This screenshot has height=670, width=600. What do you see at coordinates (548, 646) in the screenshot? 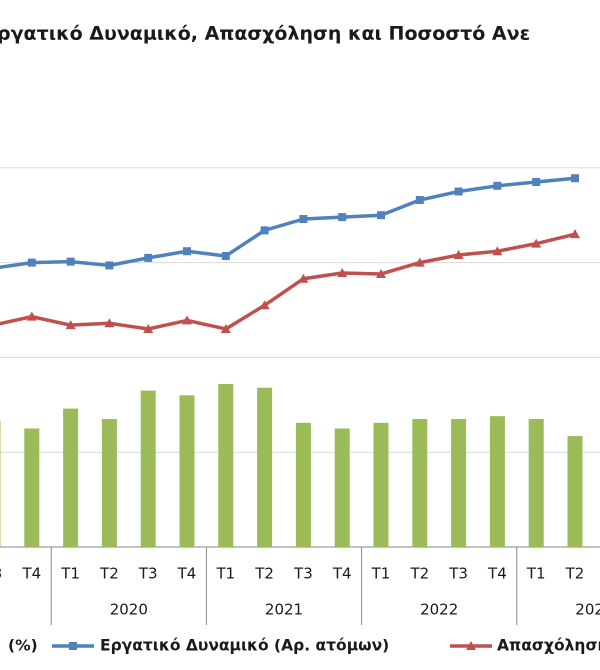
I see `legend-label: Απασχόληση` at bounding box center [548, 646].